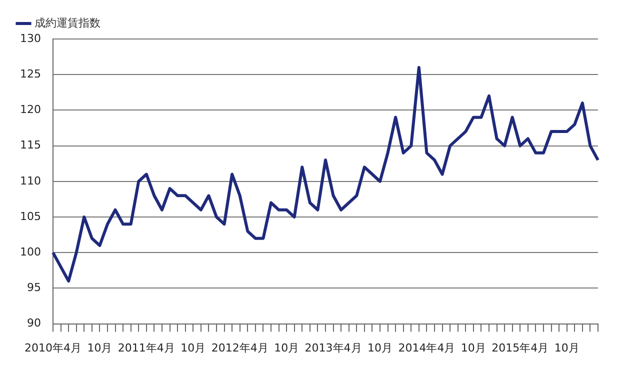 The image size is (620, 373). I want to click on x-tick-label: 2013年4月, so click(333, 347).